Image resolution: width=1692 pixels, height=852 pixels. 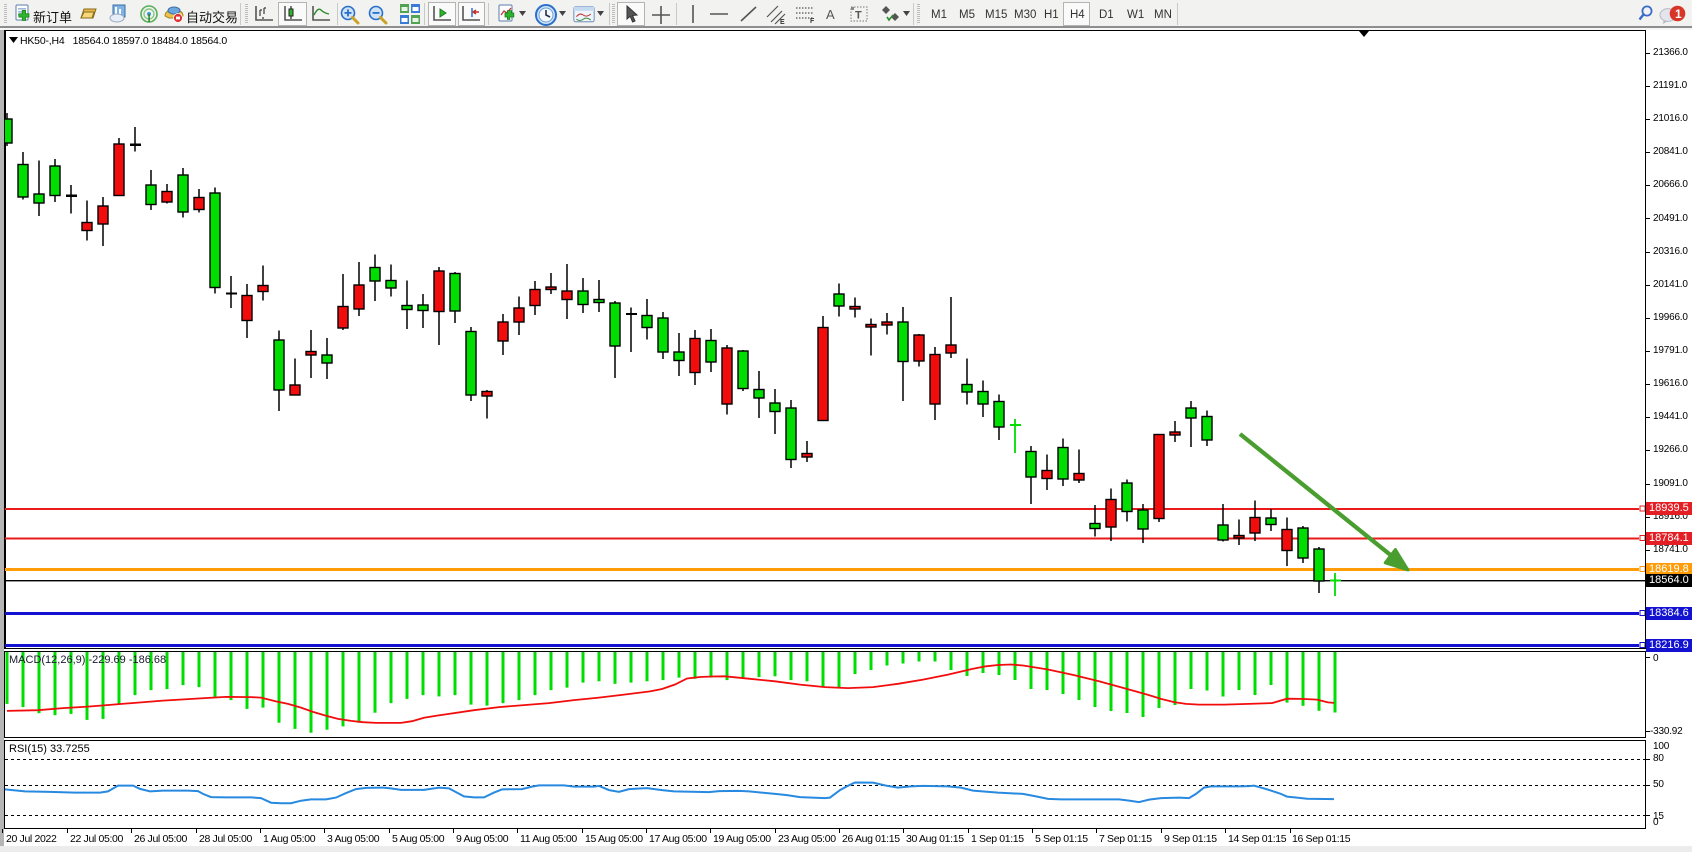 I want to click on svg-text: 1, so click(x=1678, y=14).